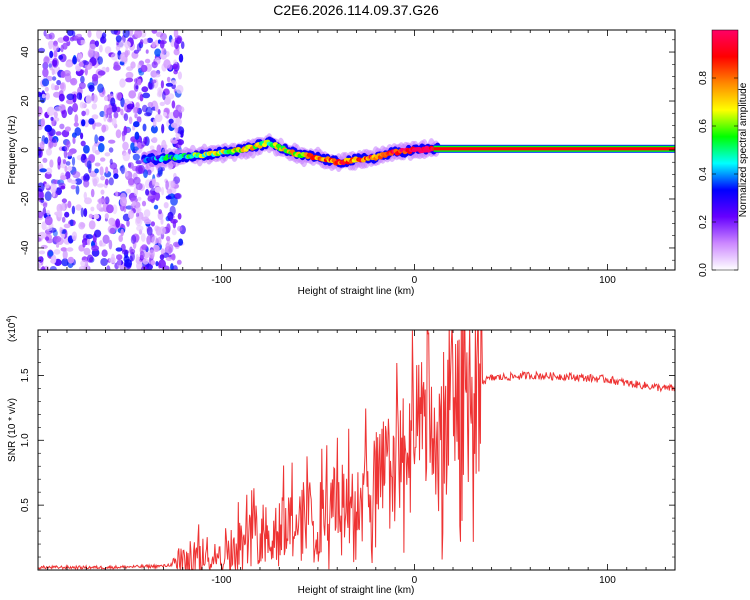 This screenshot has height=600, width=750. What do you see at coordinates (703, 126) in the screenshot?
I see `colorbar-tick-label: 0.6` at bounding box center [703, 126].